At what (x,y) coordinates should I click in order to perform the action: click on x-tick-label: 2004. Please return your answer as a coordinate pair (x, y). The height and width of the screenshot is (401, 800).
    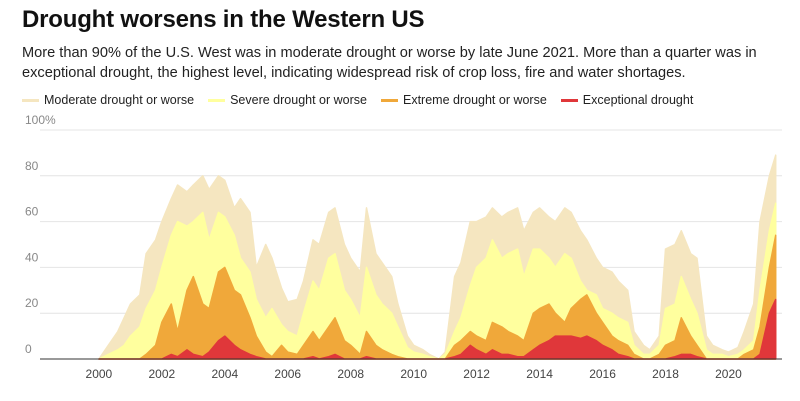
    Looking at the image, I should click on (224, 374).